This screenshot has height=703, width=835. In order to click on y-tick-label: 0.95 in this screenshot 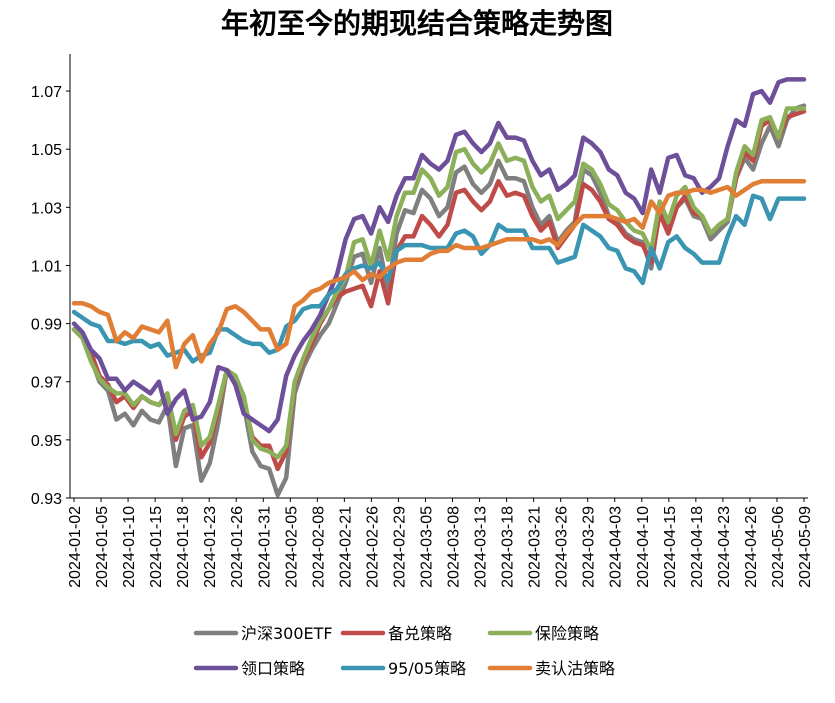, I will do `click(46, 441)`.